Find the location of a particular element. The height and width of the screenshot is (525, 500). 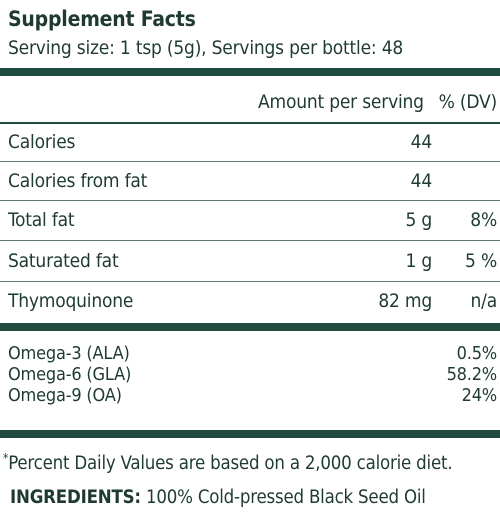

omega-value: 24% is located at coordinates (479, 395).